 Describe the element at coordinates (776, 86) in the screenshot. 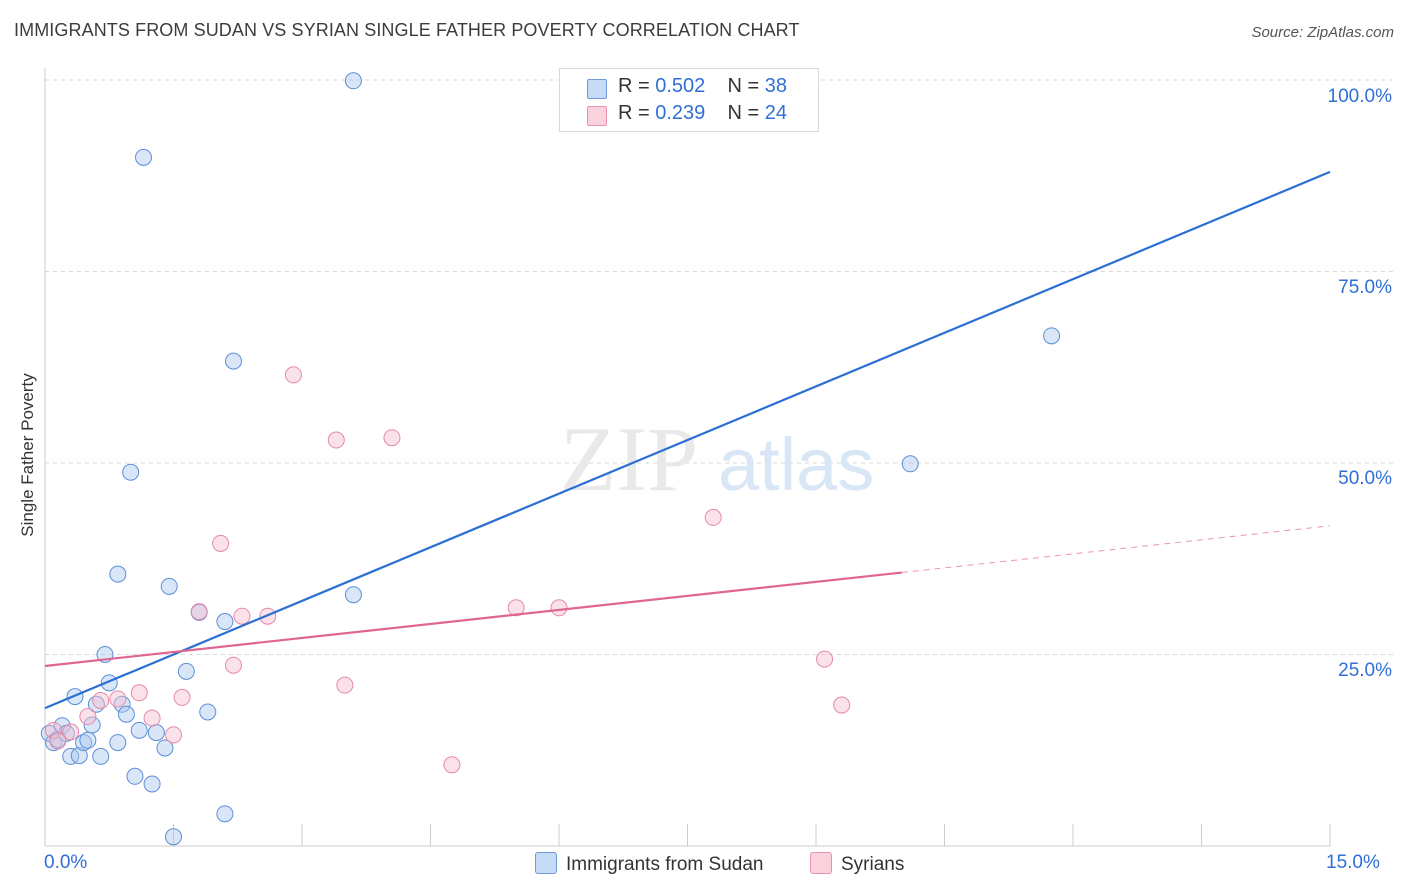

I see `legend-n-value-sudan: 38` at that location.